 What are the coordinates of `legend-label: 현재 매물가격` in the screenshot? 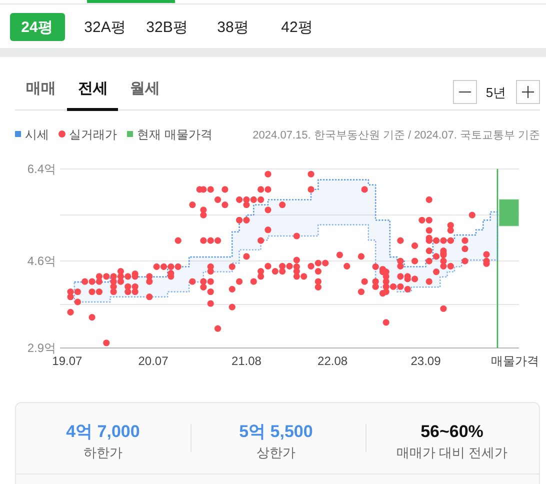 It's located at (174, 135).